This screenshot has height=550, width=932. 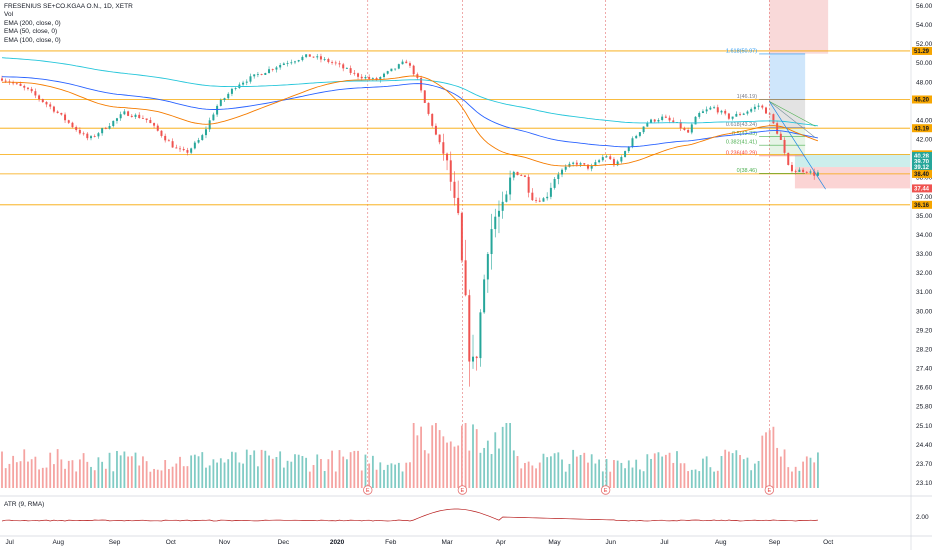 I want to click on earnings-marker-label-3: E, so click(x=769, y=491).